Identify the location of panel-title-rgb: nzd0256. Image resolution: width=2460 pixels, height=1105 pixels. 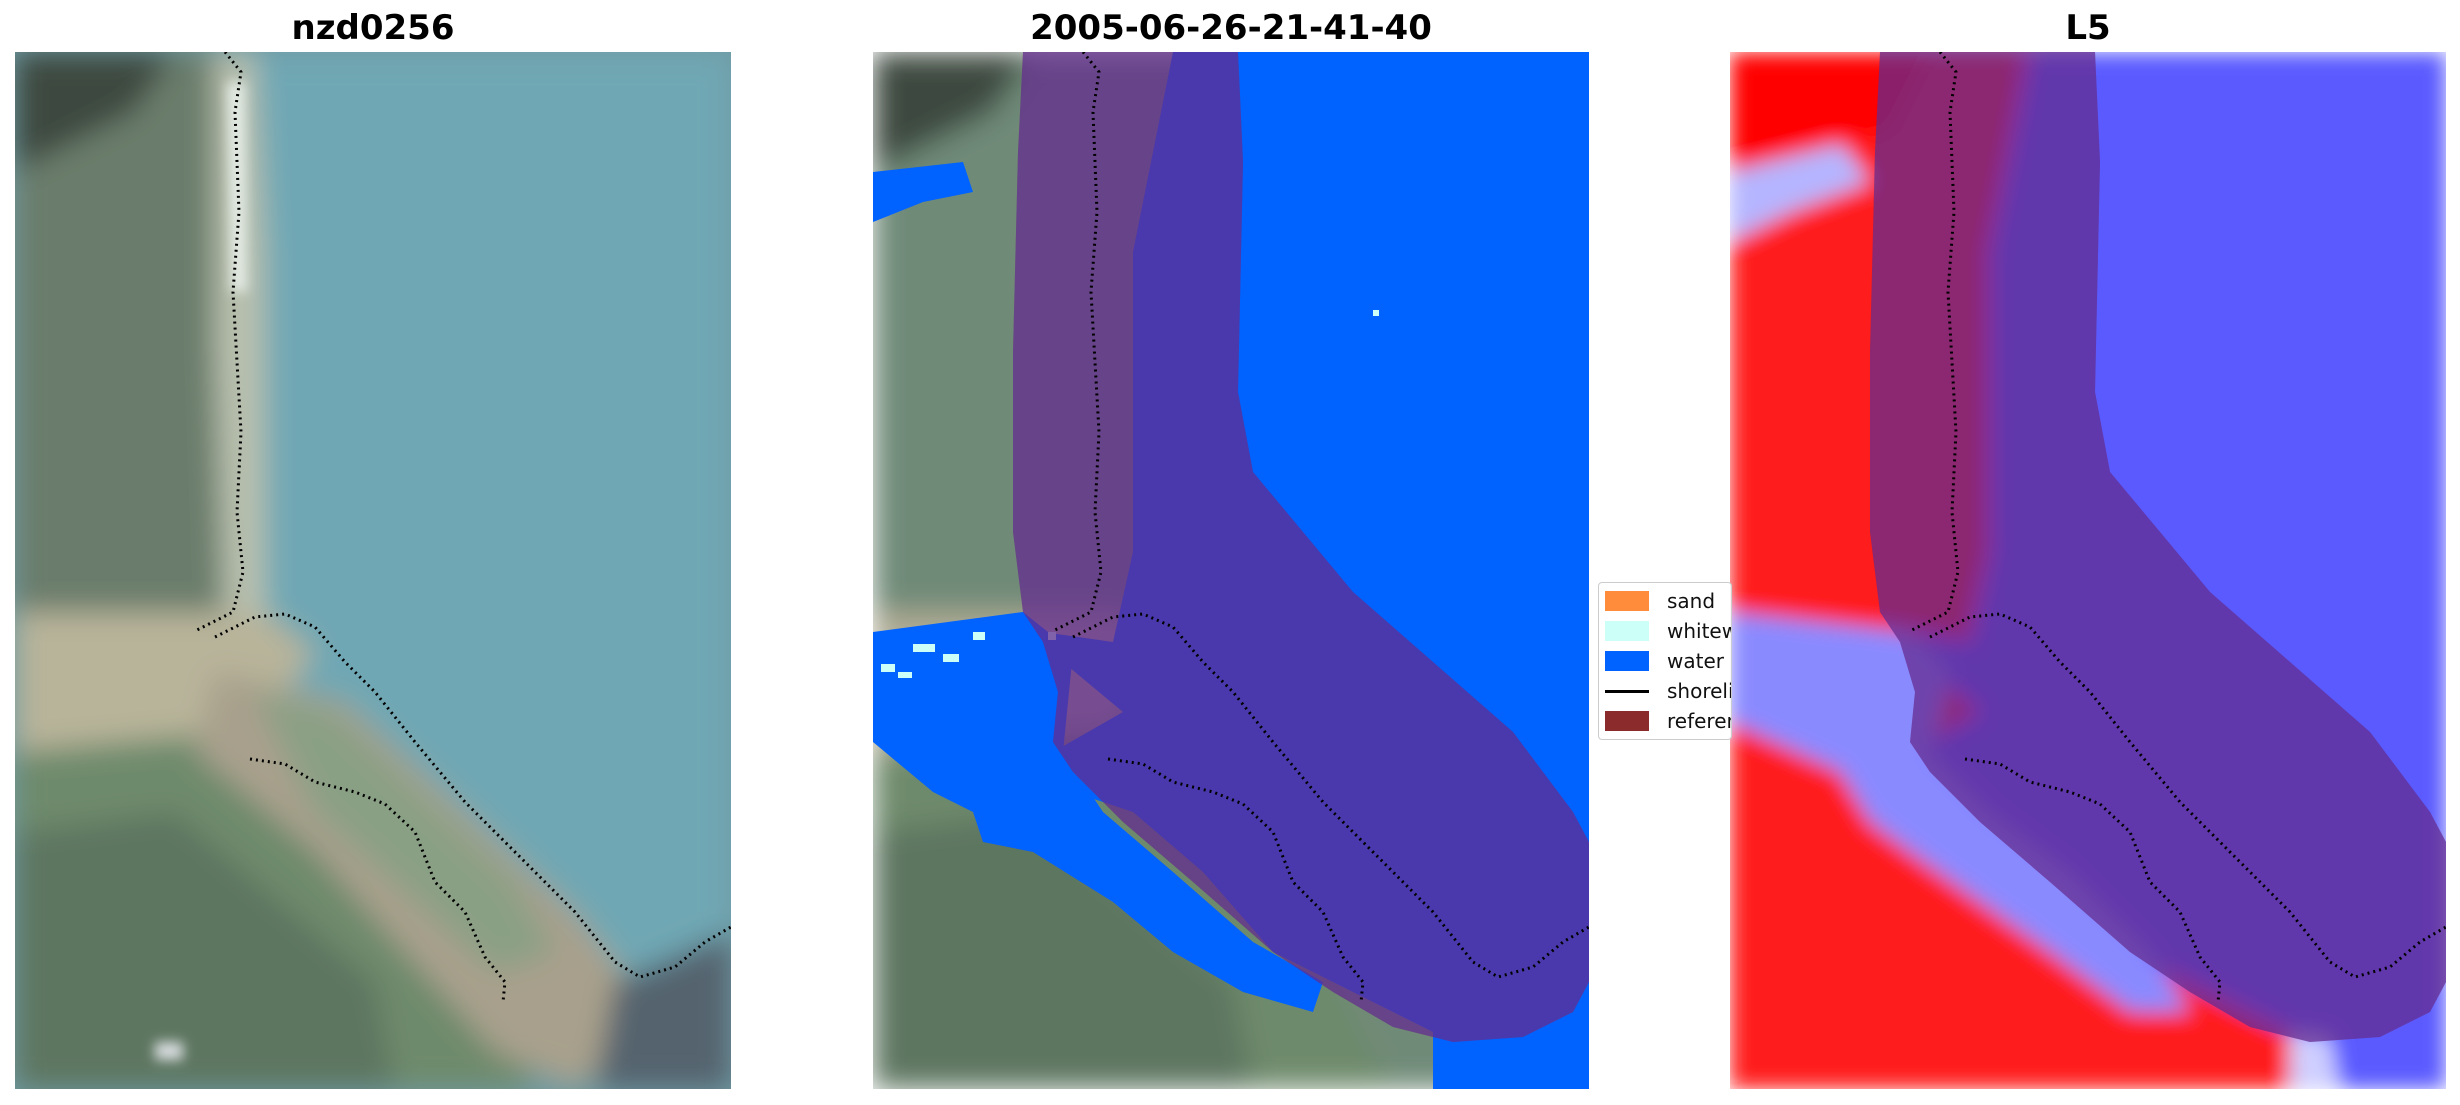
(373, 28).